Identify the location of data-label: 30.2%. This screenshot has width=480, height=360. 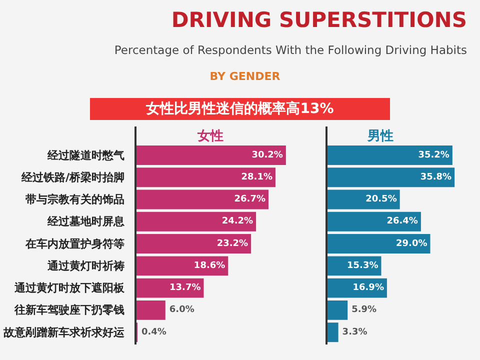
(267, 155).